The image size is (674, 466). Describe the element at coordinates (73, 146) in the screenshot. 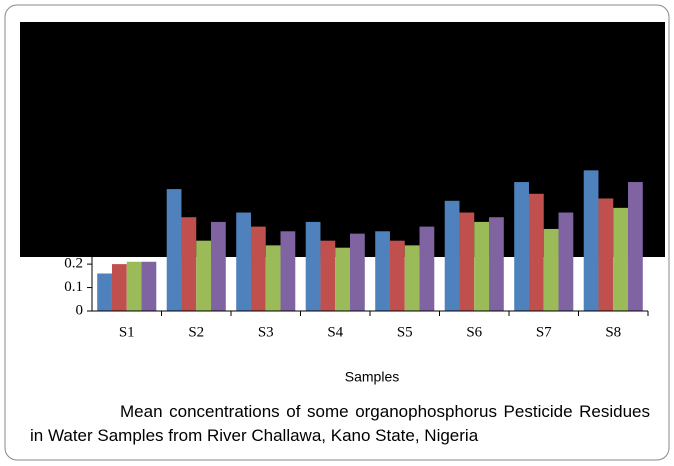

I see `y-tick-label: 0.7` at that location.